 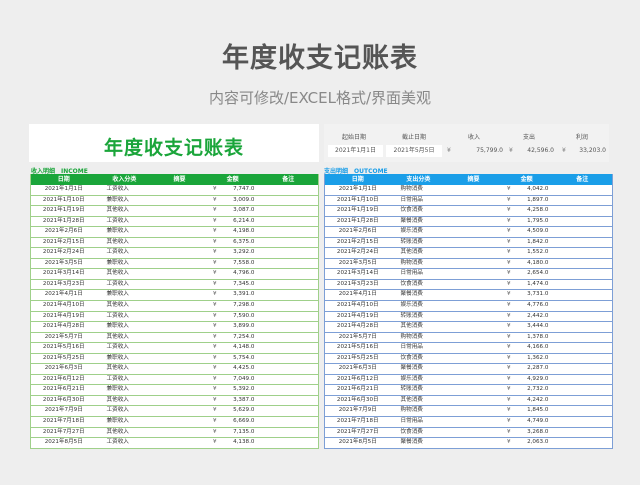 I want to click on date-cell: 2021年7月9日, so click(x=357, y=410).